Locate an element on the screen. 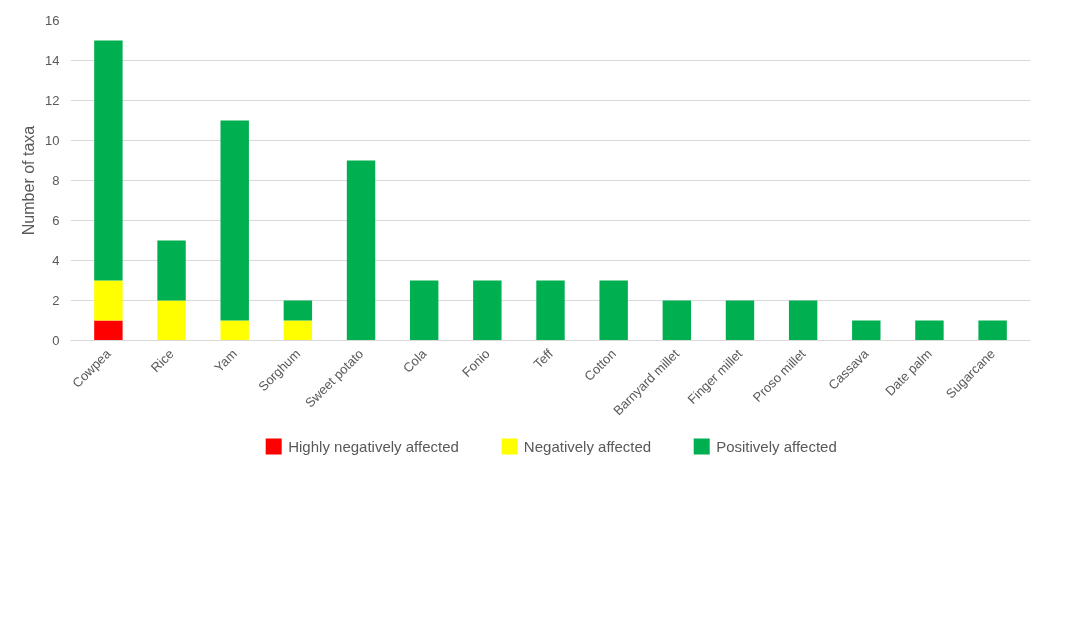  legend-label: Highly negatively affected is located at coordinates (373, 446).